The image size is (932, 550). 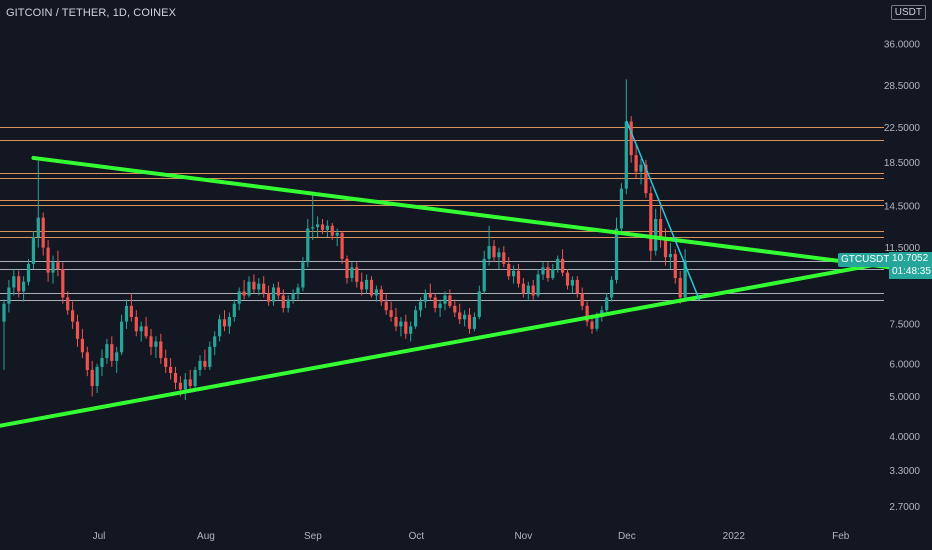 I want to click on time-tick-label: Nov, so click(x=523, y=536).